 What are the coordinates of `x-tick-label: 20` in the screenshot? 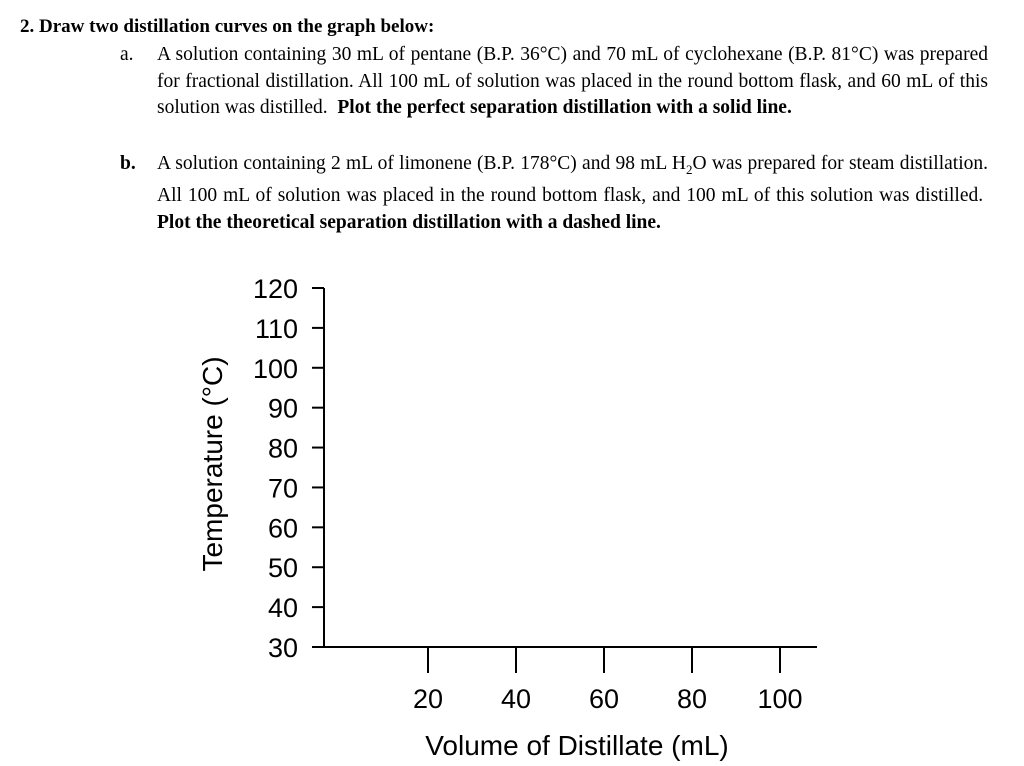 It's located at (428, 699).